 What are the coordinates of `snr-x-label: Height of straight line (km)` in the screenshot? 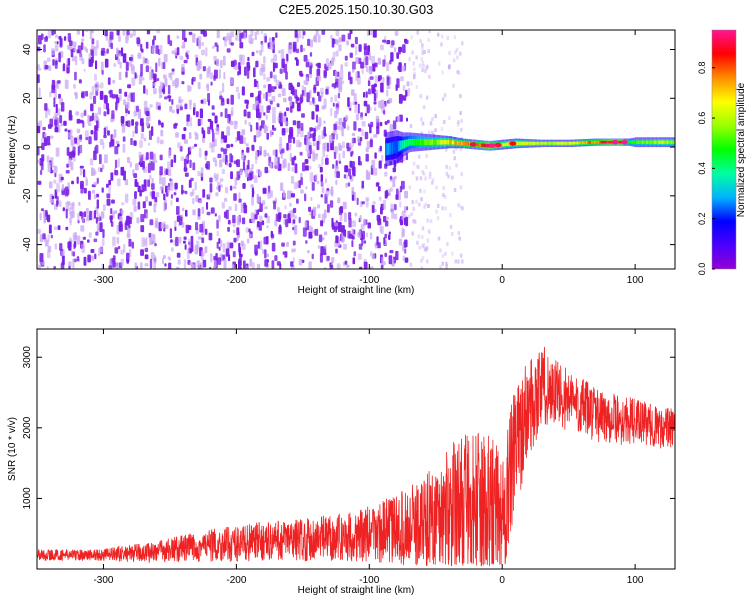 It's located at (356, 590).